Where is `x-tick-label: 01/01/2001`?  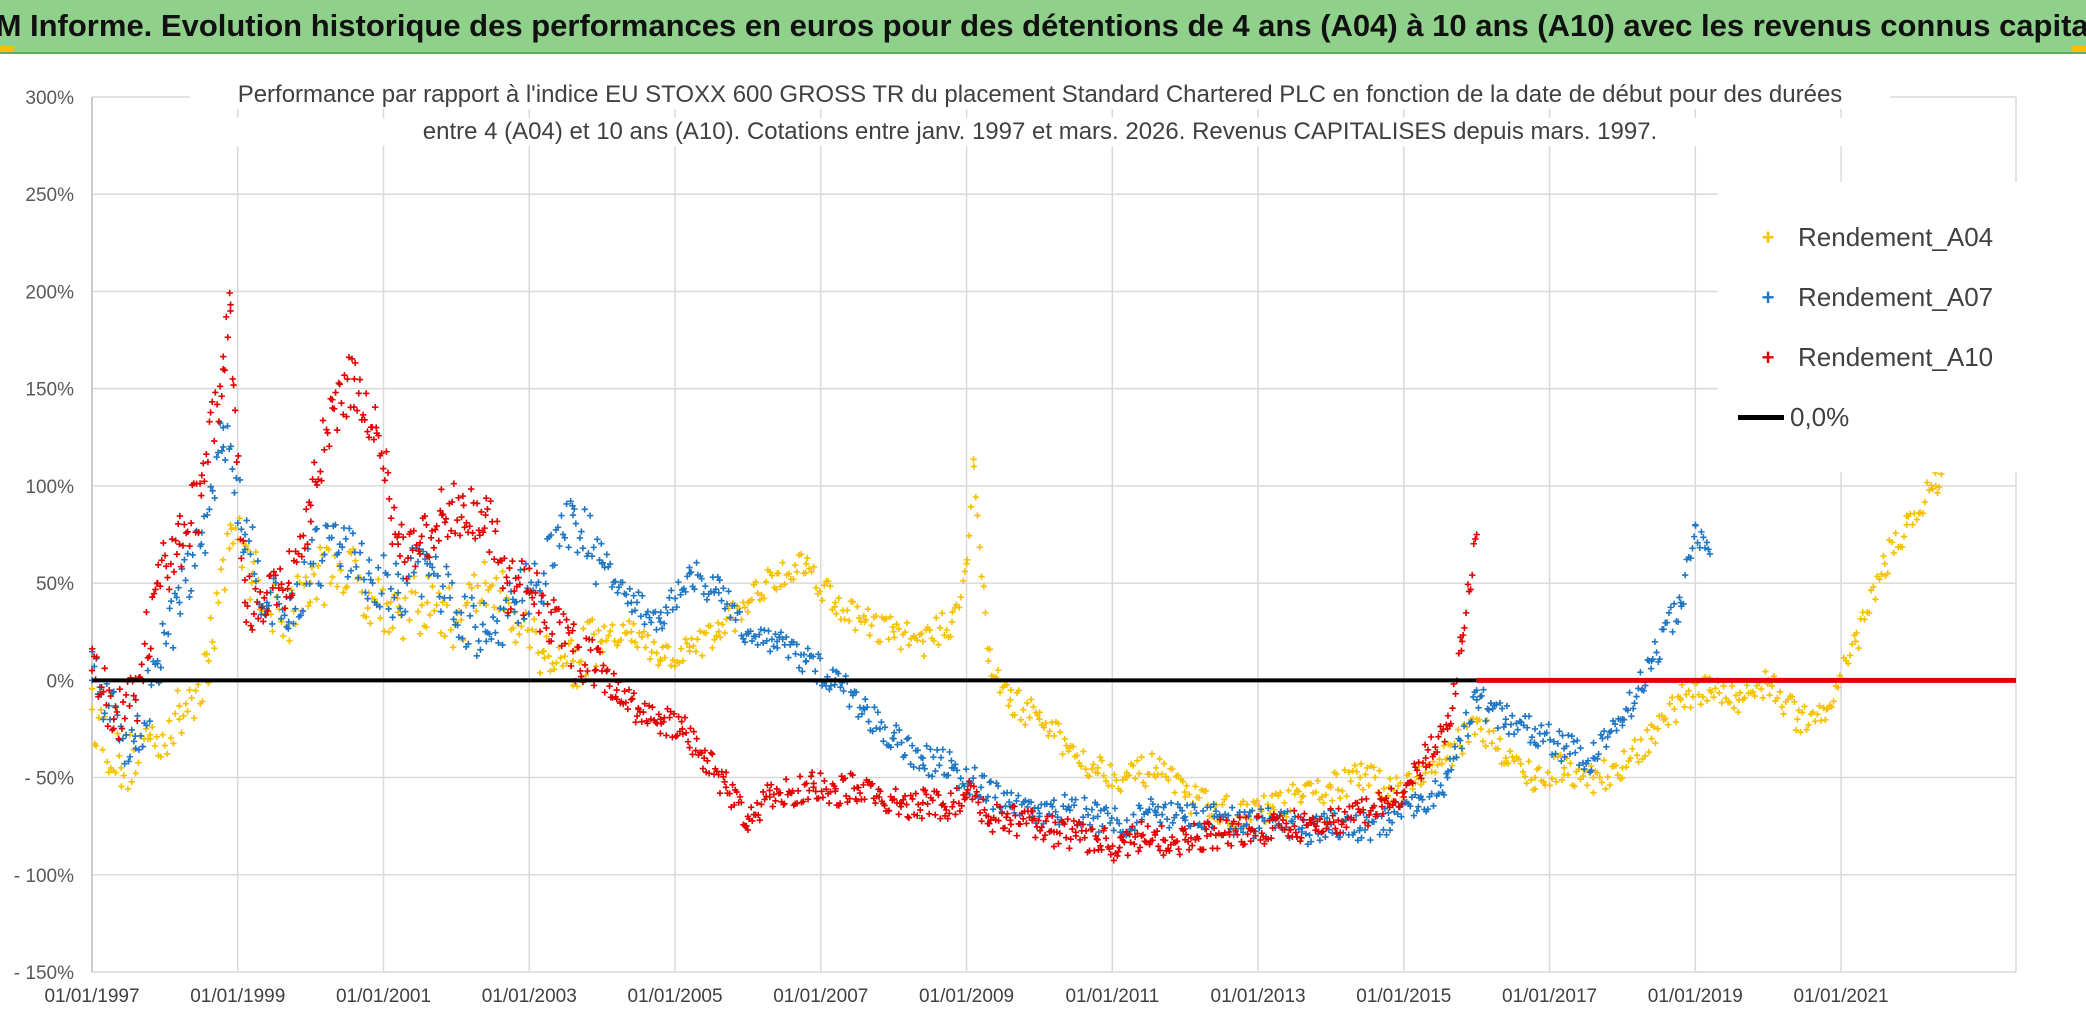 x-tick-label: 01/01/2001 is located at coordinates (383, 996).